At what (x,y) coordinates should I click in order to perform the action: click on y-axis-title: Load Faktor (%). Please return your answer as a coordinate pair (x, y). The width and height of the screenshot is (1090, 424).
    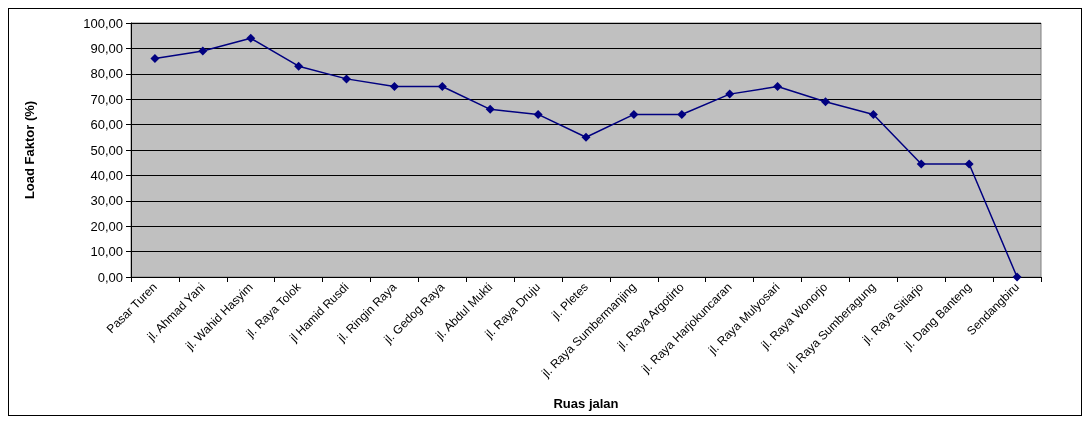
    Looking at the image, I should click on (29, 150).